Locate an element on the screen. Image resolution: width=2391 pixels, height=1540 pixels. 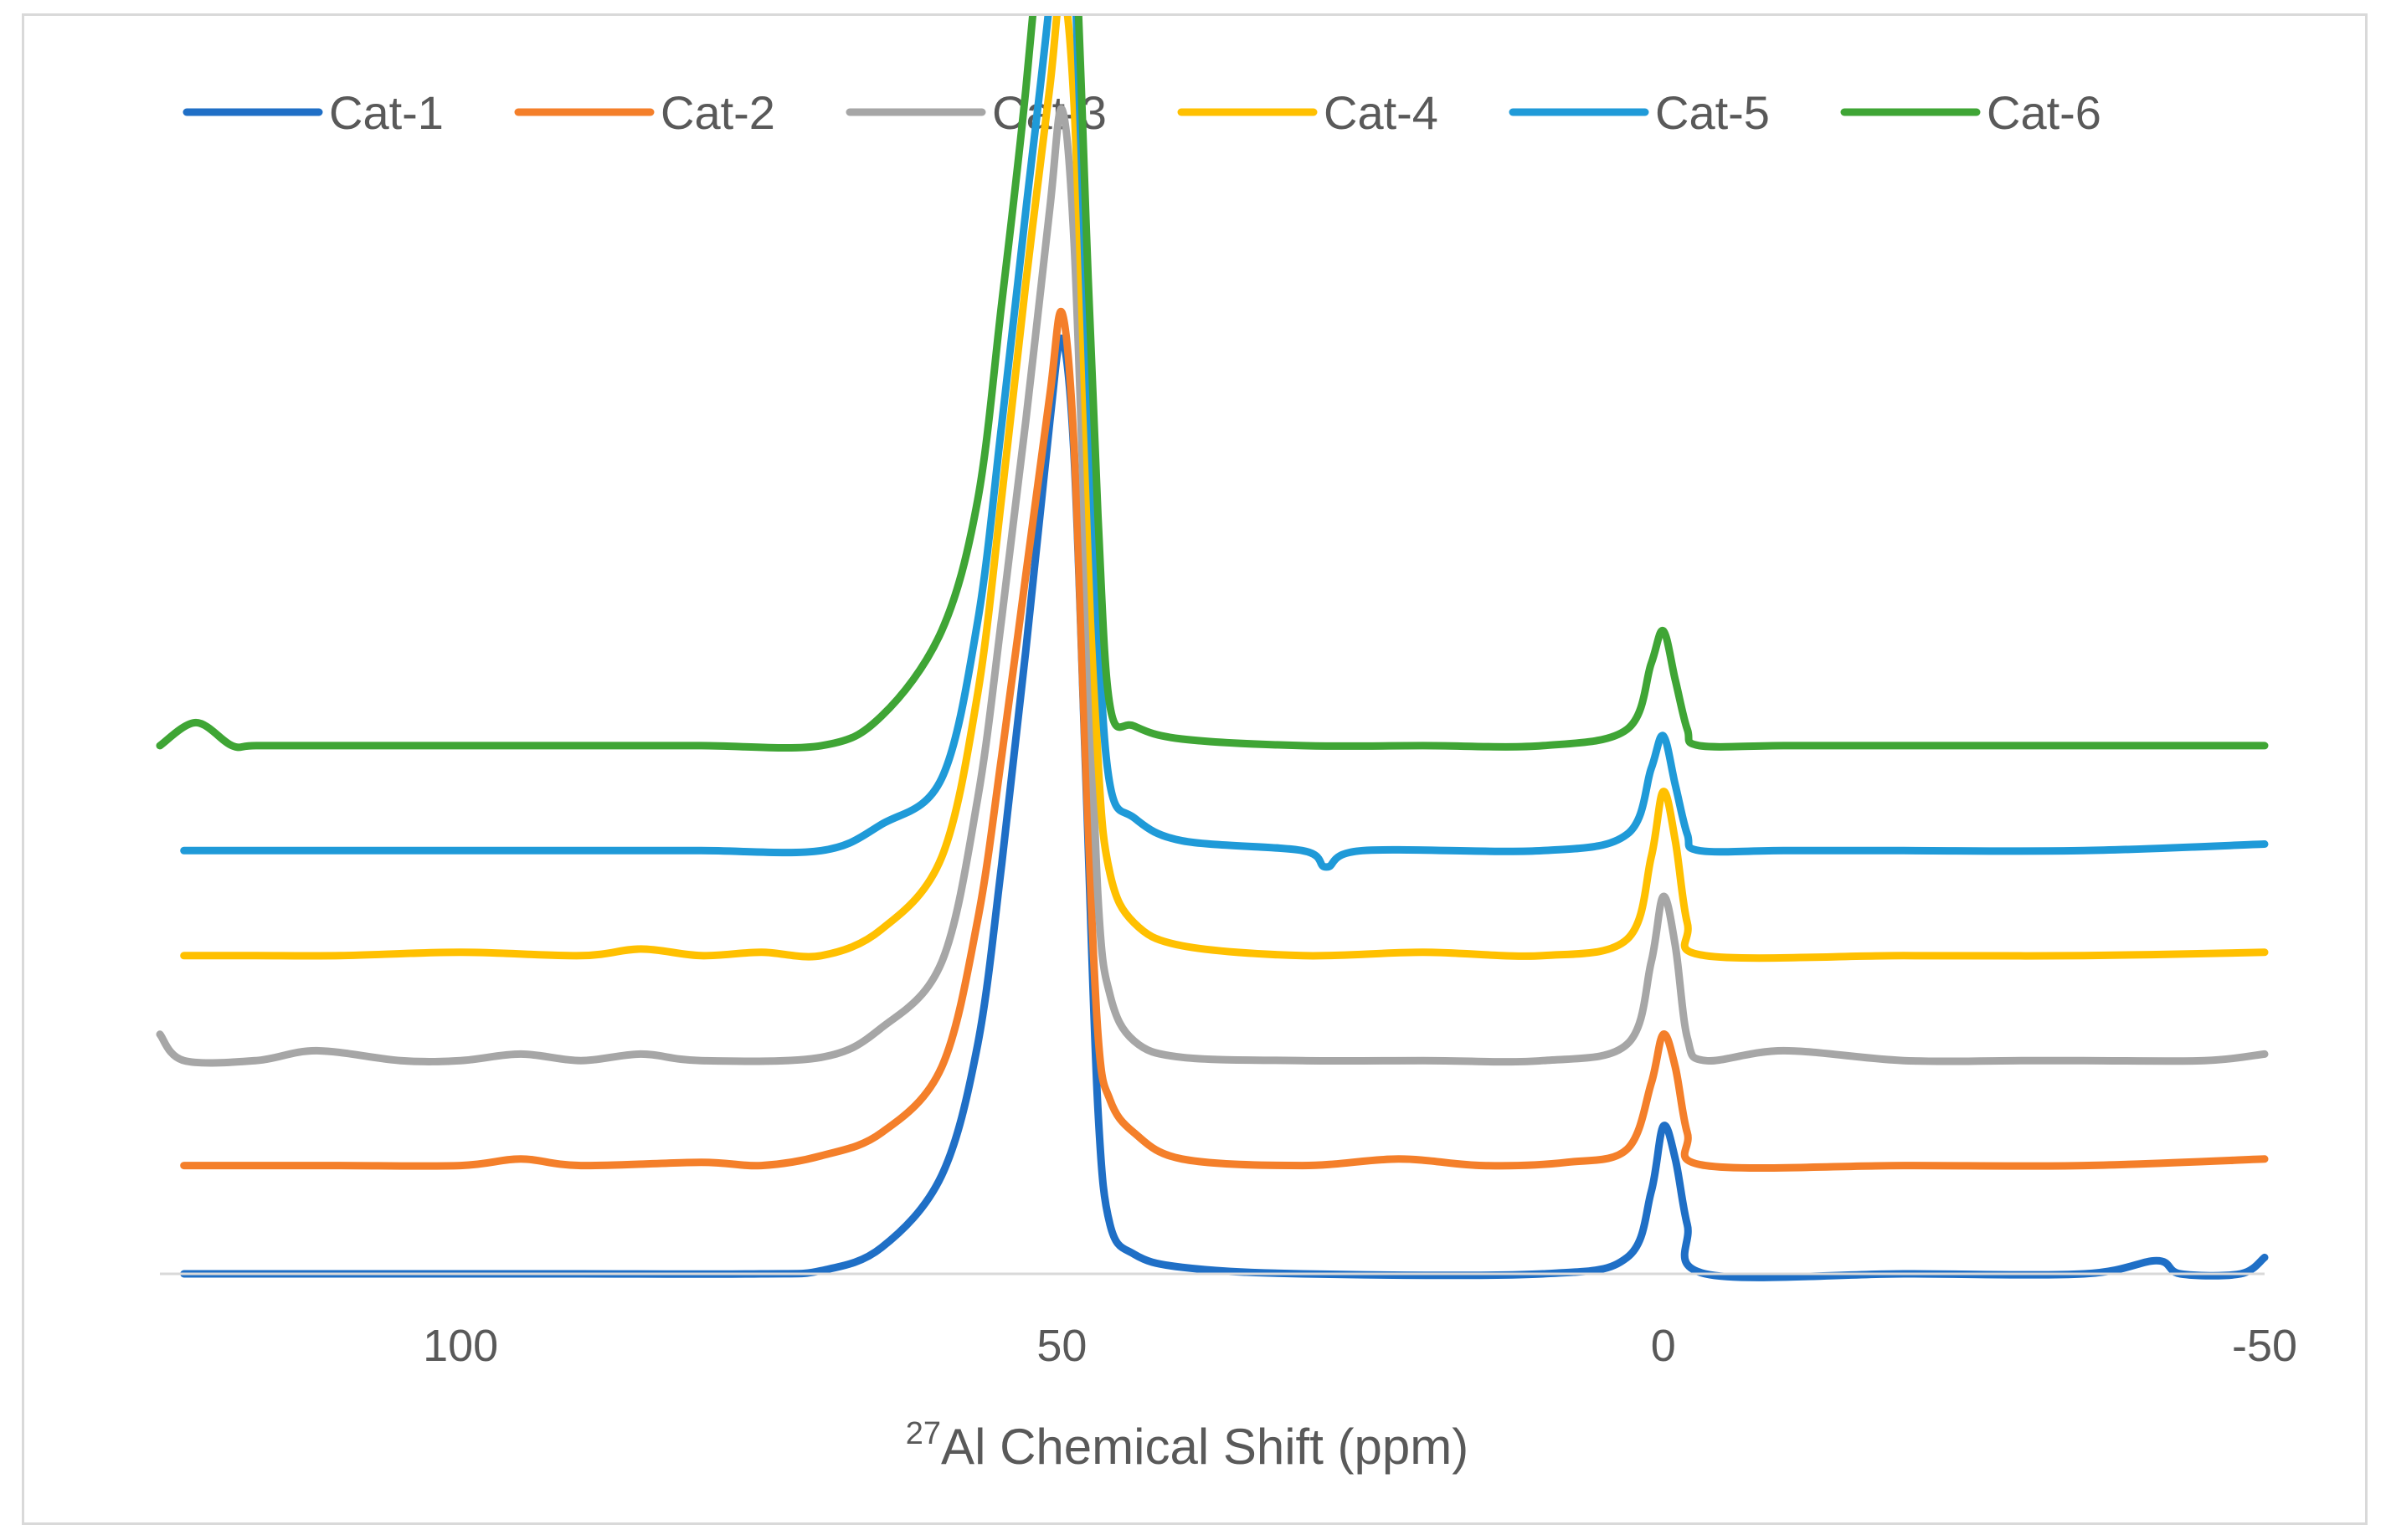
legend-entry-cat-2: Cat-2 is located at coordinates (644, 113).